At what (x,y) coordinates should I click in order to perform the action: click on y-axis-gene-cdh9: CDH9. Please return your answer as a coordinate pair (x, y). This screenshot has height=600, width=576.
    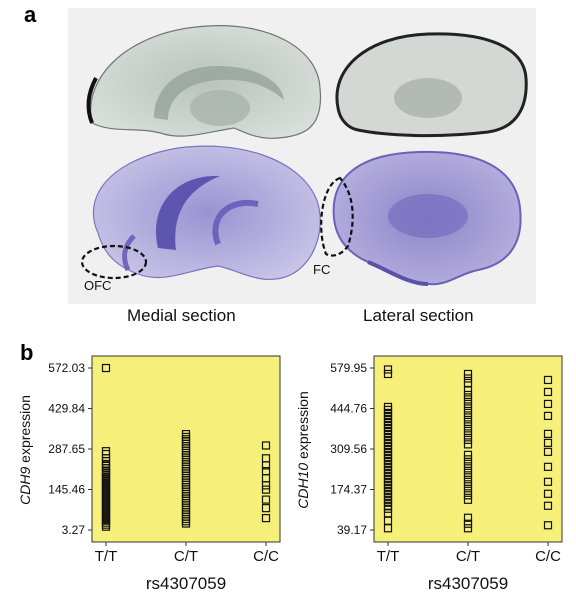
    Looking at the image, I should click on (25, 486).